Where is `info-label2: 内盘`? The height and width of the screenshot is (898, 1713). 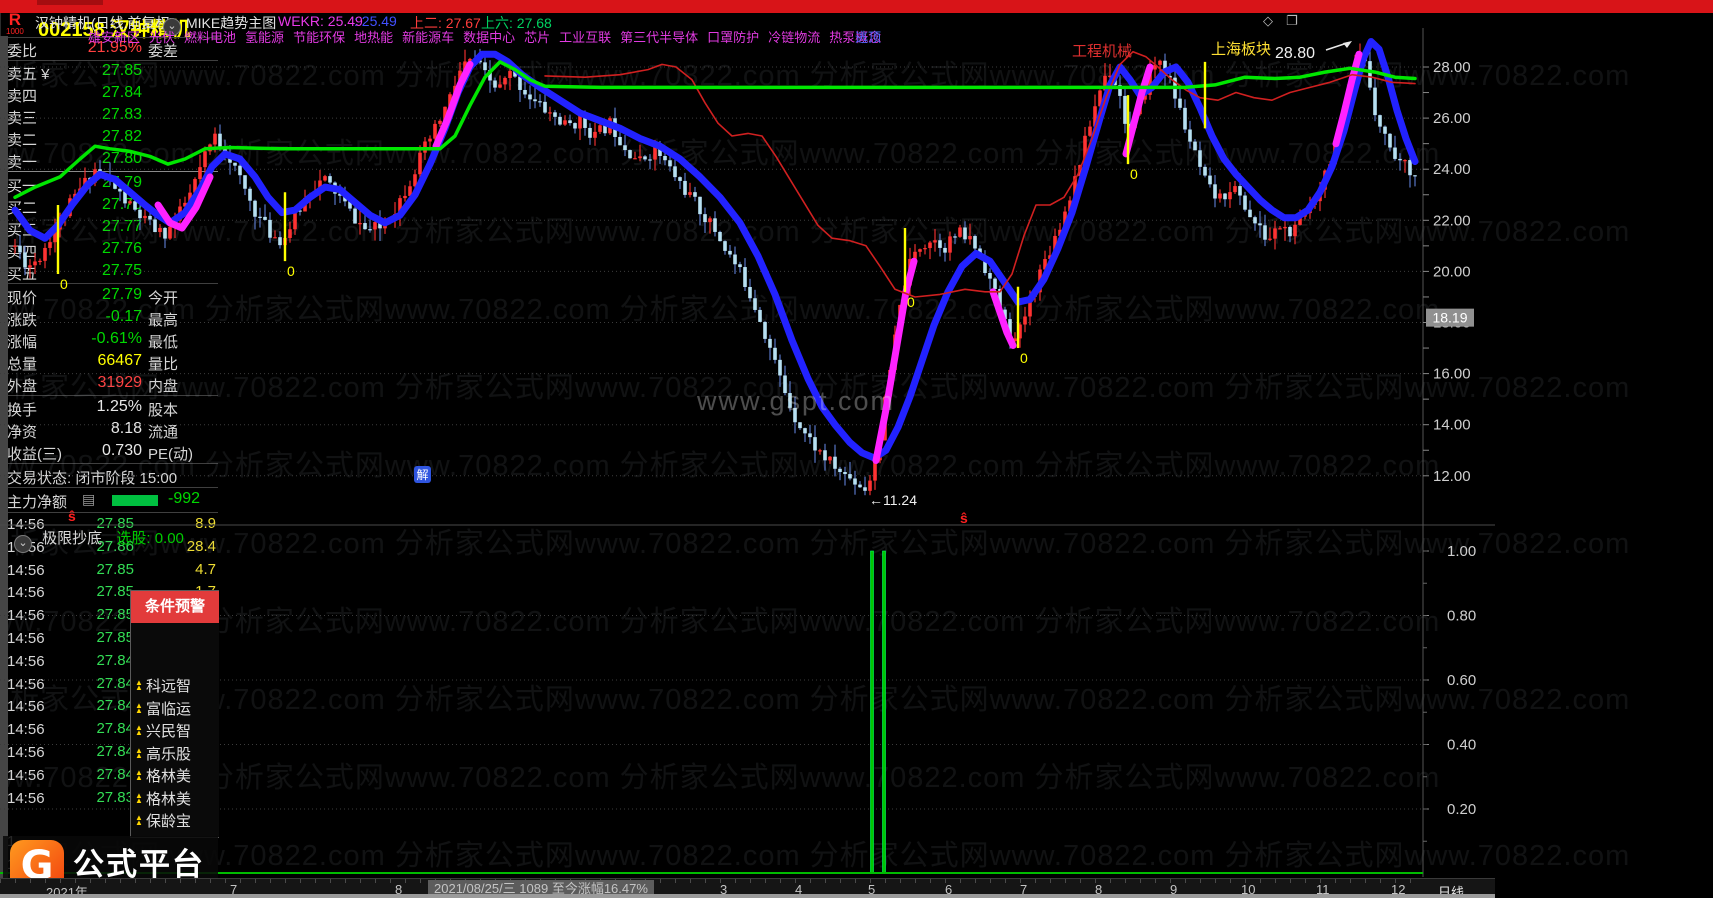 info-label2: 内盘 is located at coordinates (163, 386).